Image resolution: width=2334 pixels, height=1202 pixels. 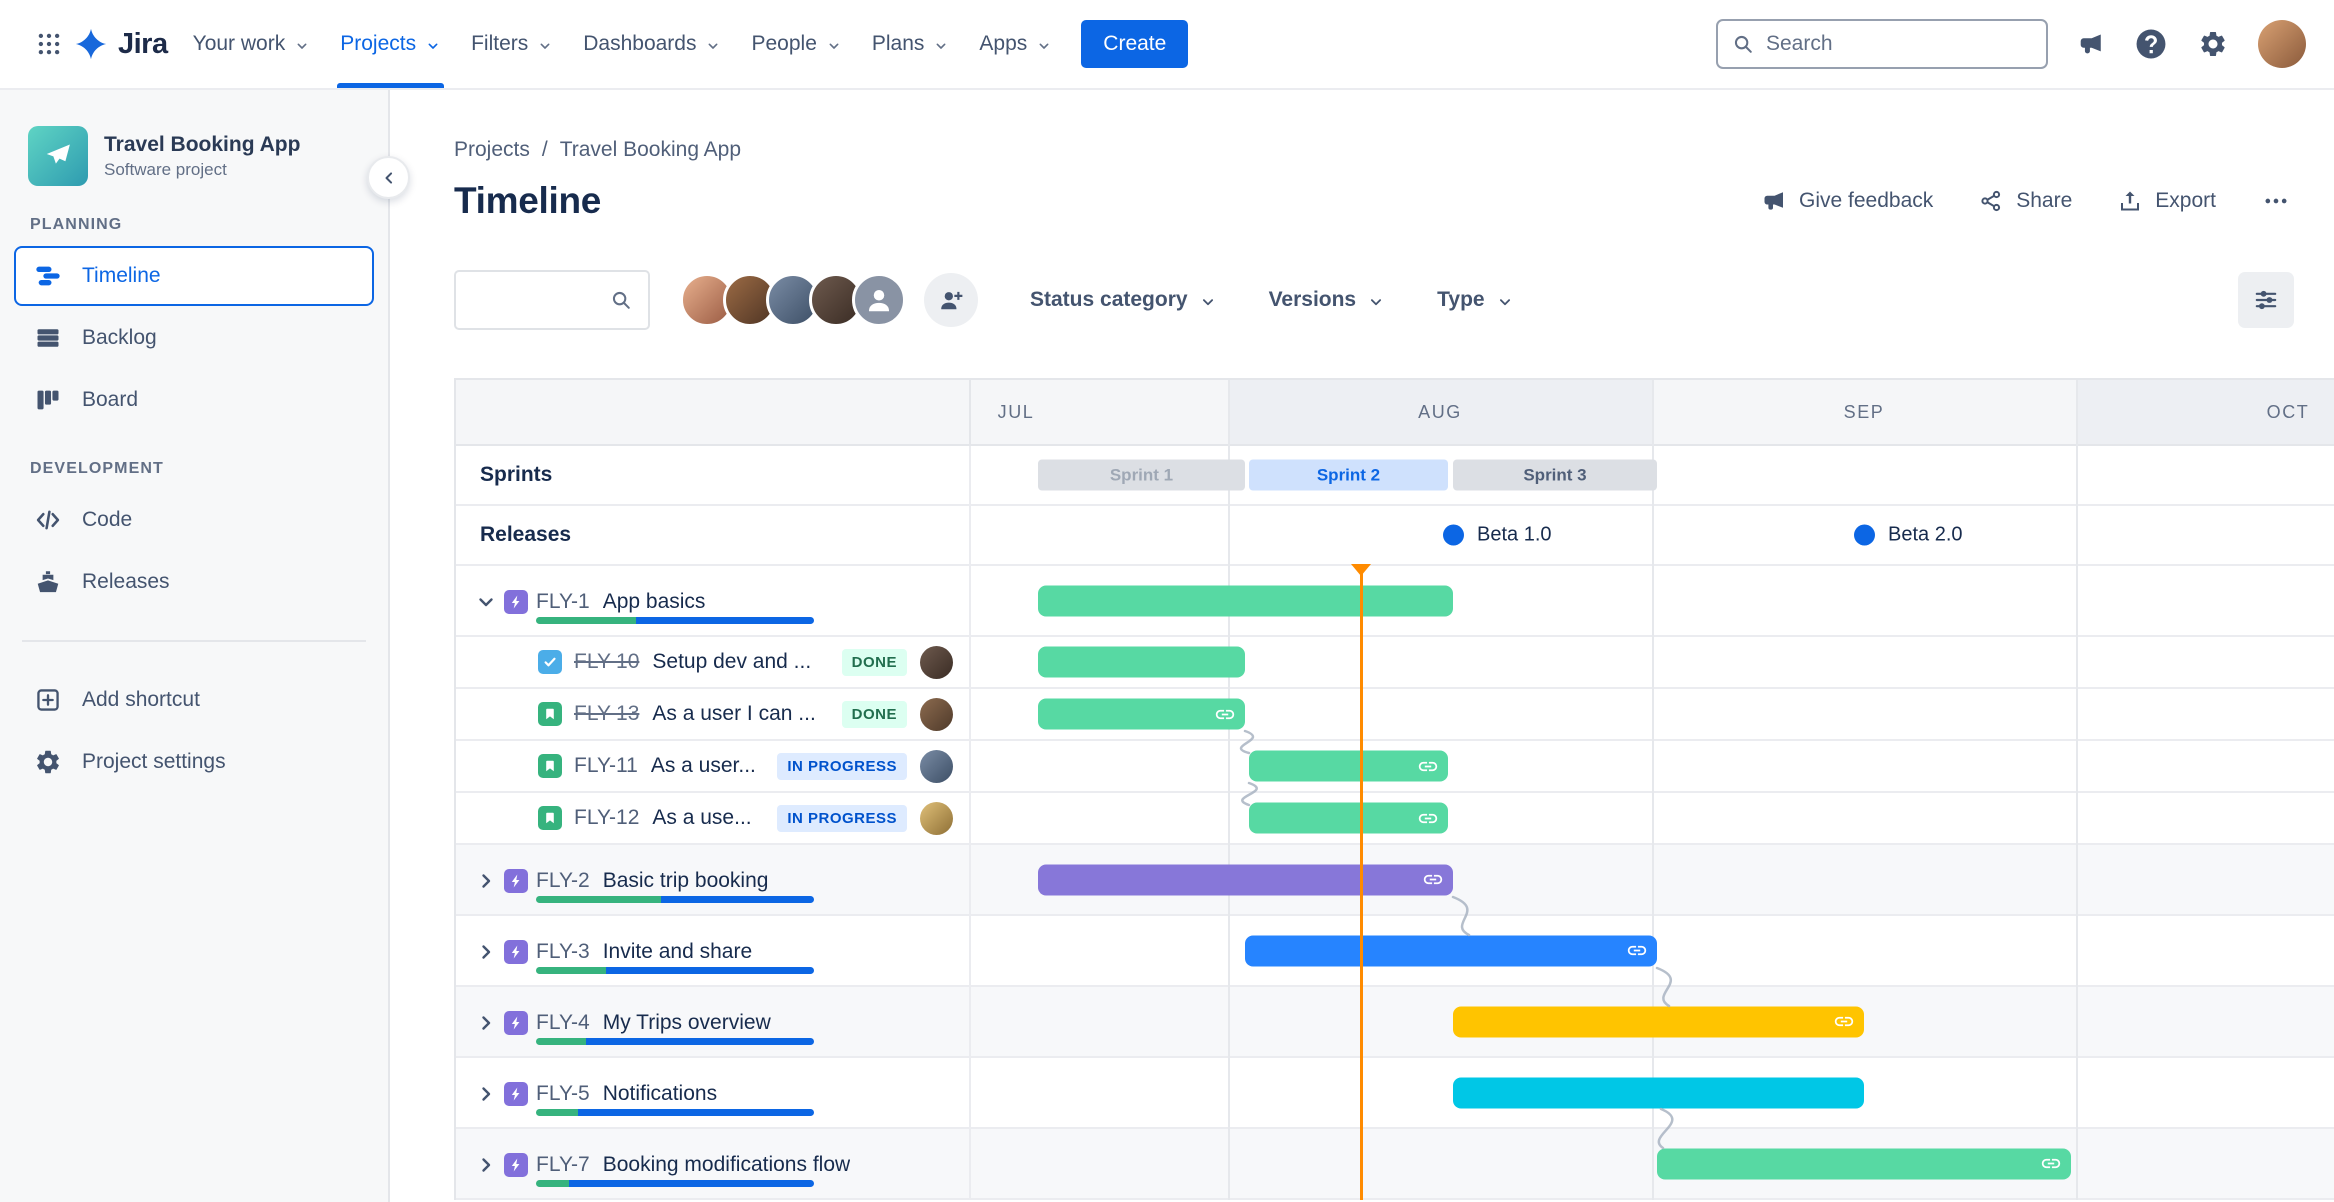 I want to click on timeline-row-fly-10: FLY-10 Setup dev and ... DONE, so click(x=1395, y=663).